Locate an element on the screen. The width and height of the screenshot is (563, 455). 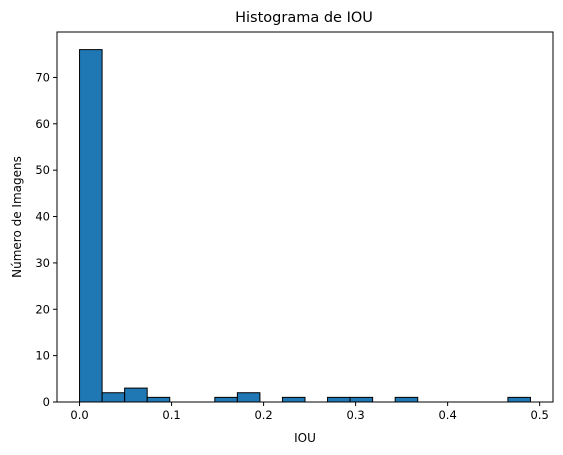
y-axis-ticks: 0 10 20 30 40 50 60 70 is located at coordinates (46, 239).